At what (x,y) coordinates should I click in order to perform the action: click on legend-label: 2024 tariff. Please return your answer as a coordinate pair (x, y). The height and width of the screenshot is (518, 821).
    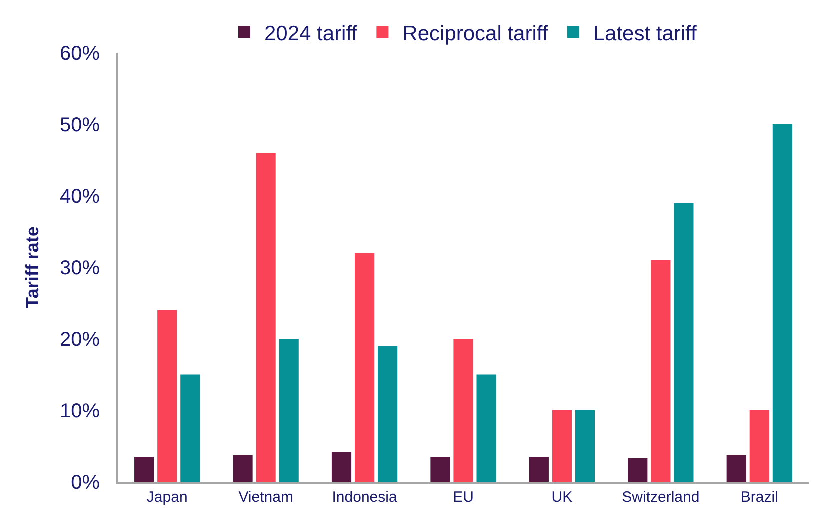
    Looking at the image, I should click on (311, 34).